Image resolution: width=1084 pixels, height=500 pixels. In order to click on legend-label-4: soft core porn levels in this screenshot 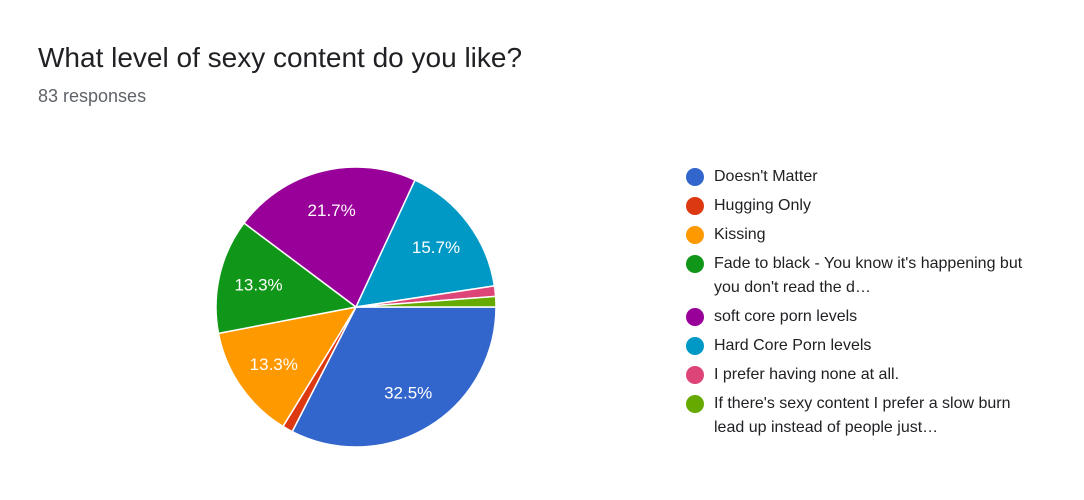, I will do `click(786, 316)`.